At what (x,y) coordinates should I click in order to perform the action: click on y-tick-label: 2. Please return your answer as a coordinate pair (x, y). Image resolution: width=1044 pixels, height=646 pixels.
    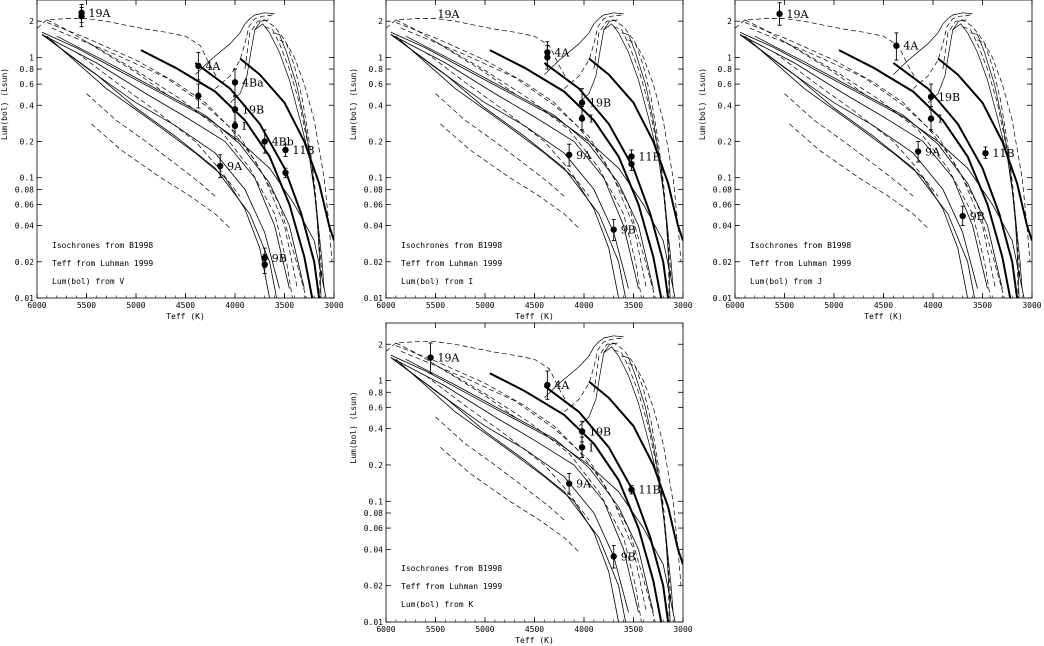
    Looking at the image, I should click on (380, 21).